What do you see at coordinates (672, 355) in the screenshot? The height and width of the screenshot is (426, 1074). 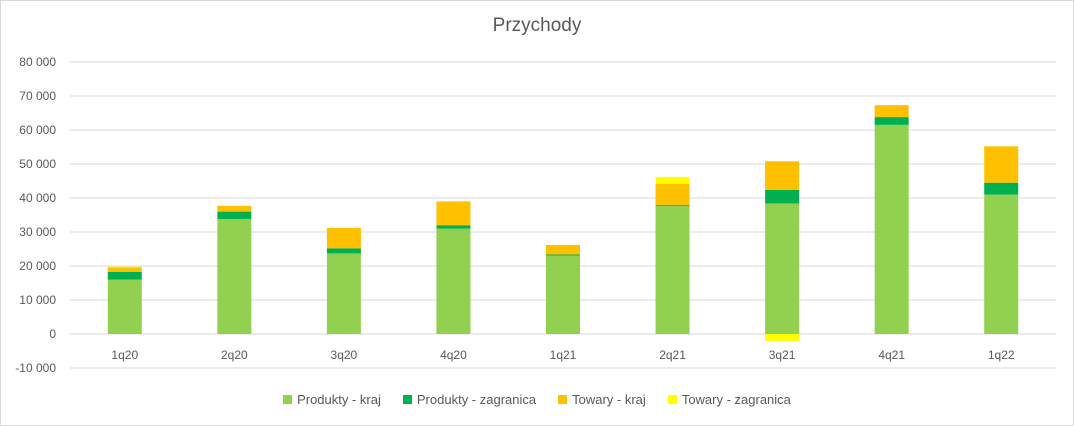 I see `x-tick-label: 2q21` at bounding box center [672, 355].